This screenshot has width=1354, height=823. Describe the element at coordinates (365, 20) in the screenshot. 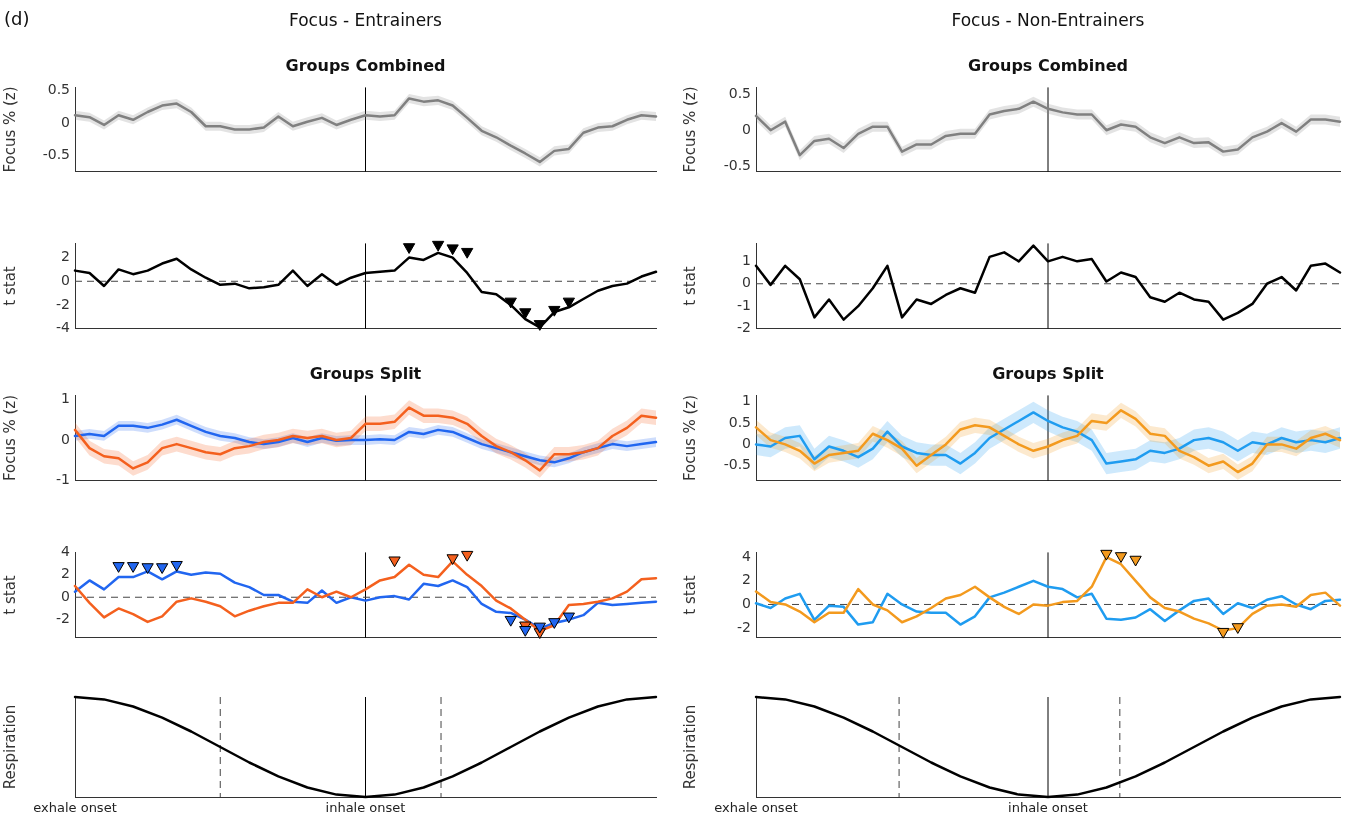

I see `chart-title: Focus - Entrainers` at that location.